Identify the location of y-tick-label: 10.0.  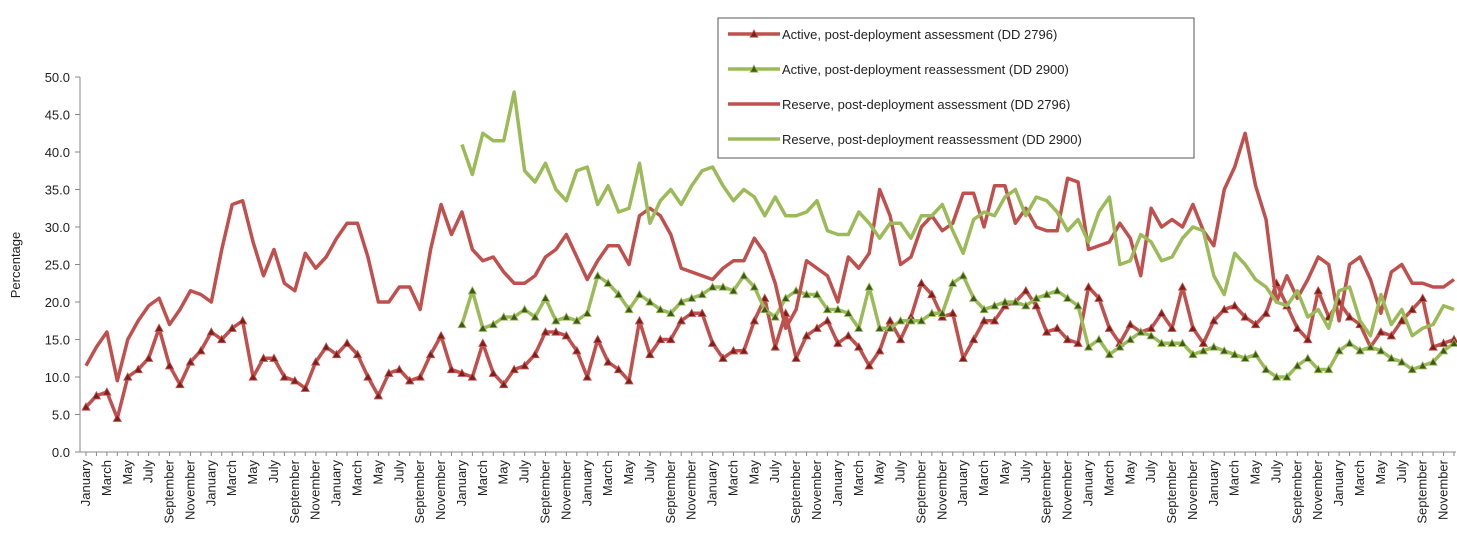
(57, 377).